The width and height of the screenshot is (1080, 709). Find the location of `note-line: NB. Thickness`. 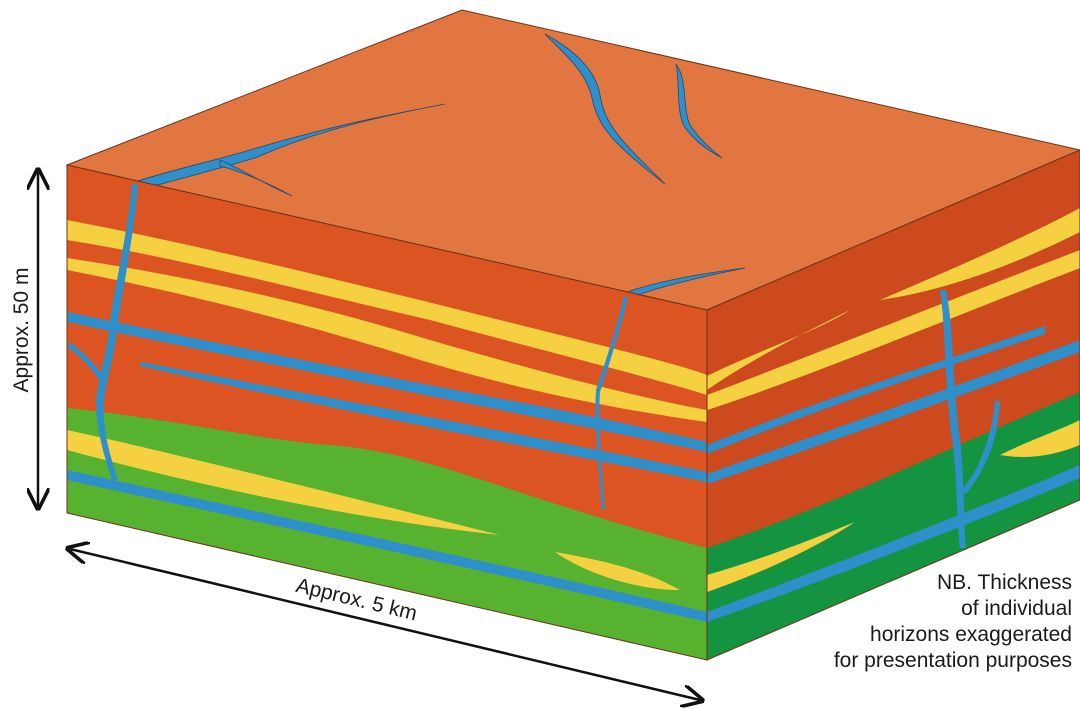

note-line: NB. Thickness is located at coordinates (1004, 582).